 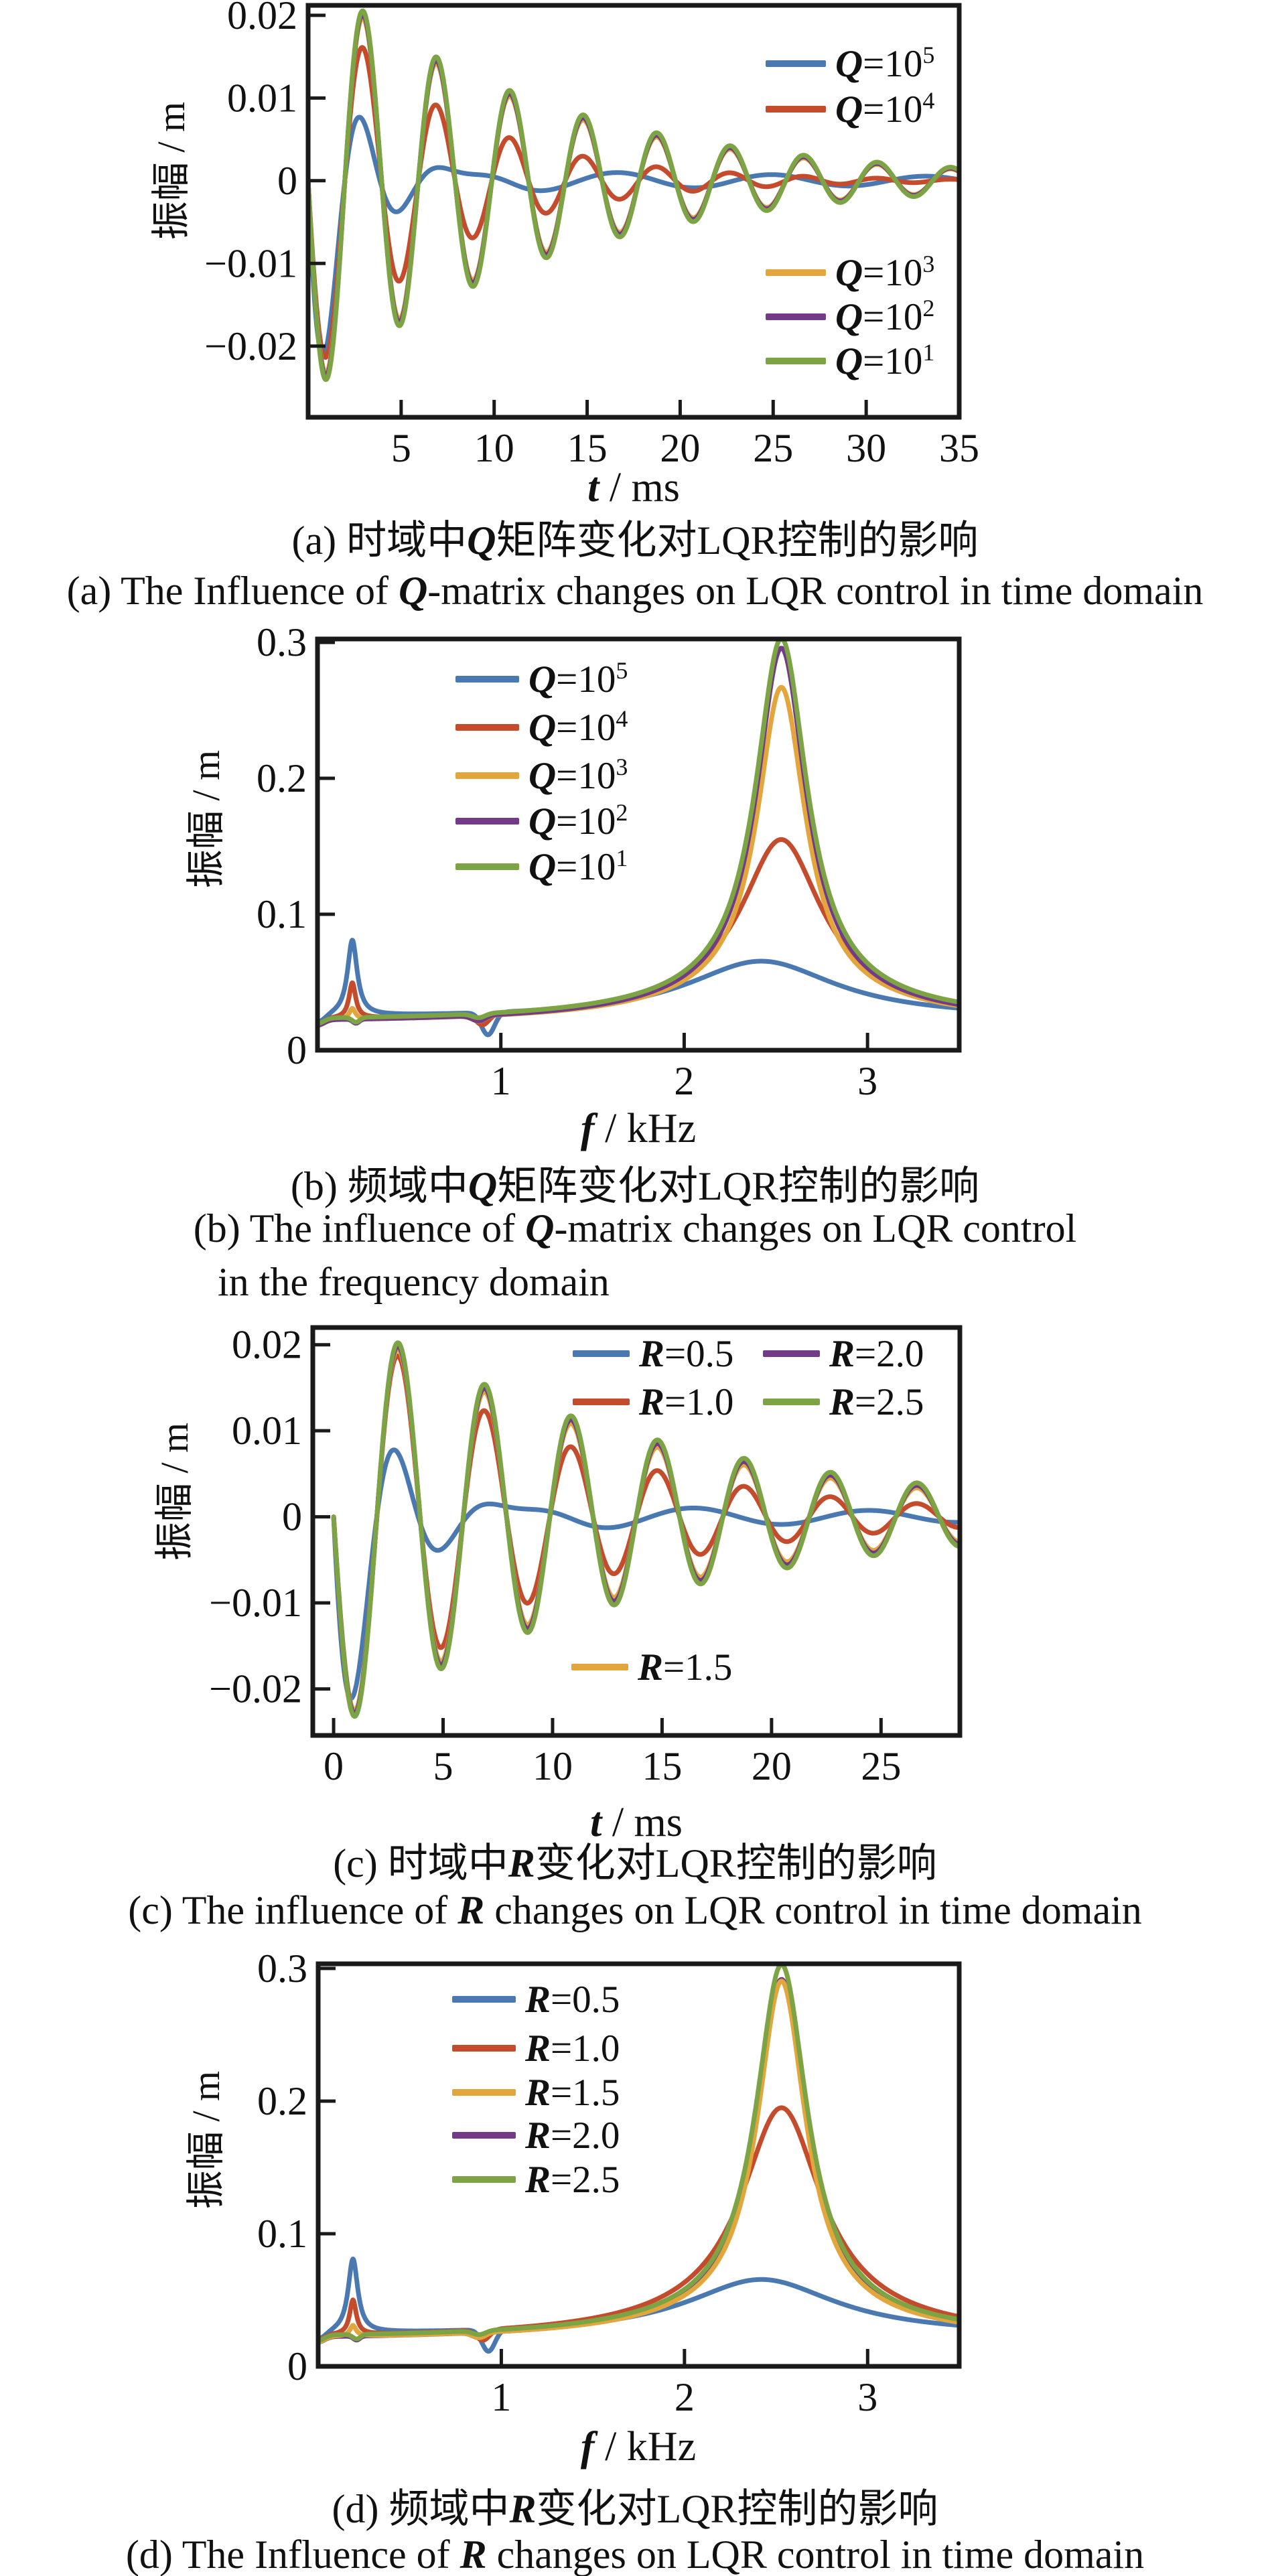 What do you see at coordinates (638, 2447) in the screenshot?
I see `x-axis-label-d: f / kHz` at bounding box center [638, 2447].